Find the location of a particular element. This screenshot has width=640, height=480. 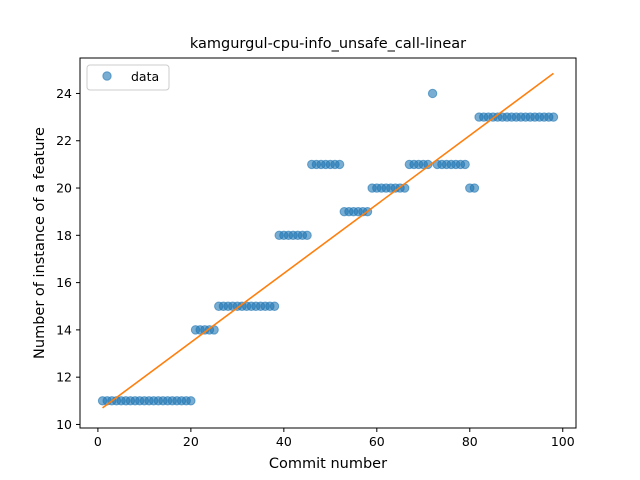

x-axis: 0 20 40 60 80 100 is located at coordinates (334, 438).